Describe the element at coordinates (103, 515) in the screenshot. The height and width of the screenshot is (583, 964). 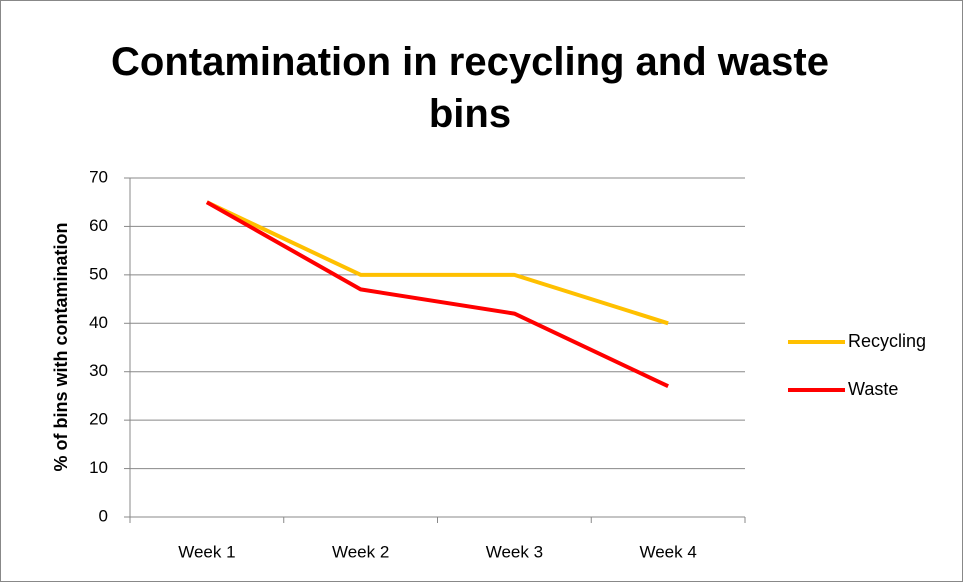
I see `y-tick-label: 0` at that location.